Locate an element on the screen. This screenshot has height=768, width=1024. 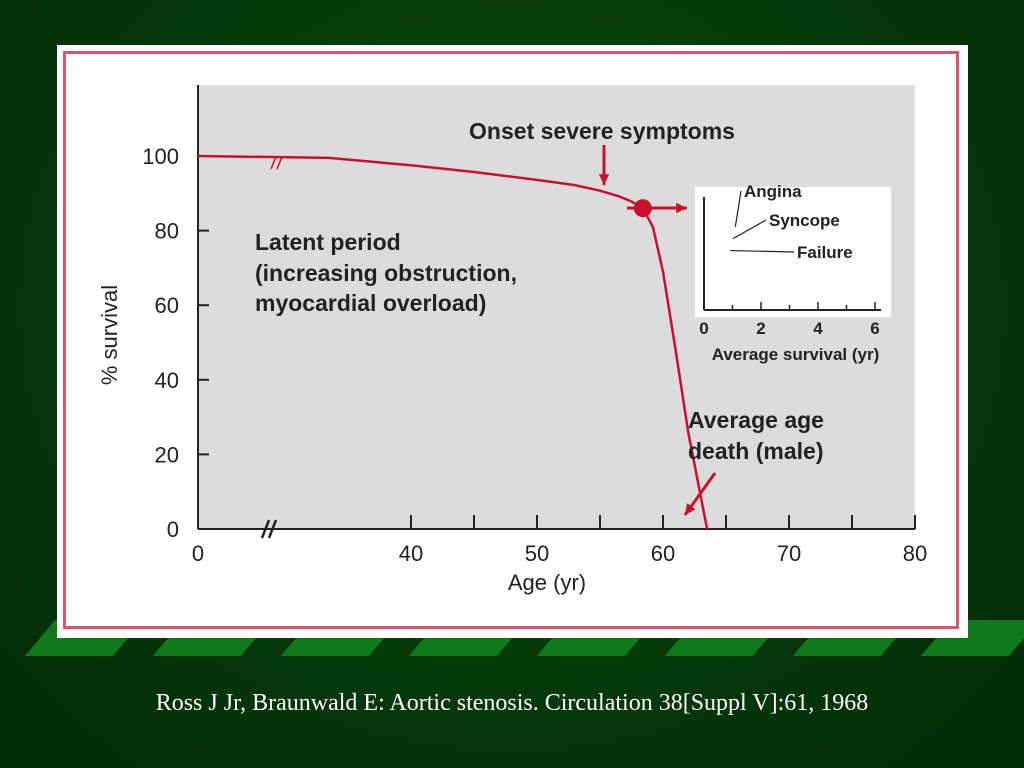
onset-arrow-head is located at coordinates (604, 179).